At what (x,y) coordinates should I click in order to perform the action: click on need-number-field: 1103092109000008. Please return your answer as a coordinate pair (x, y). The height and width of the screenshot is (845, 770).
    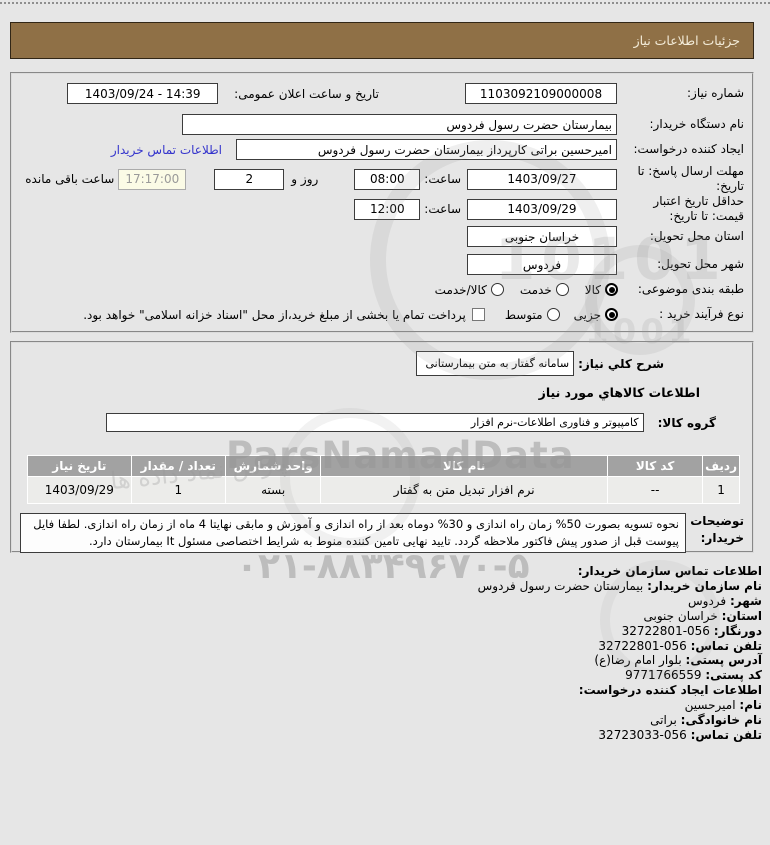
    Looking at the image, I should click on (541, 93).